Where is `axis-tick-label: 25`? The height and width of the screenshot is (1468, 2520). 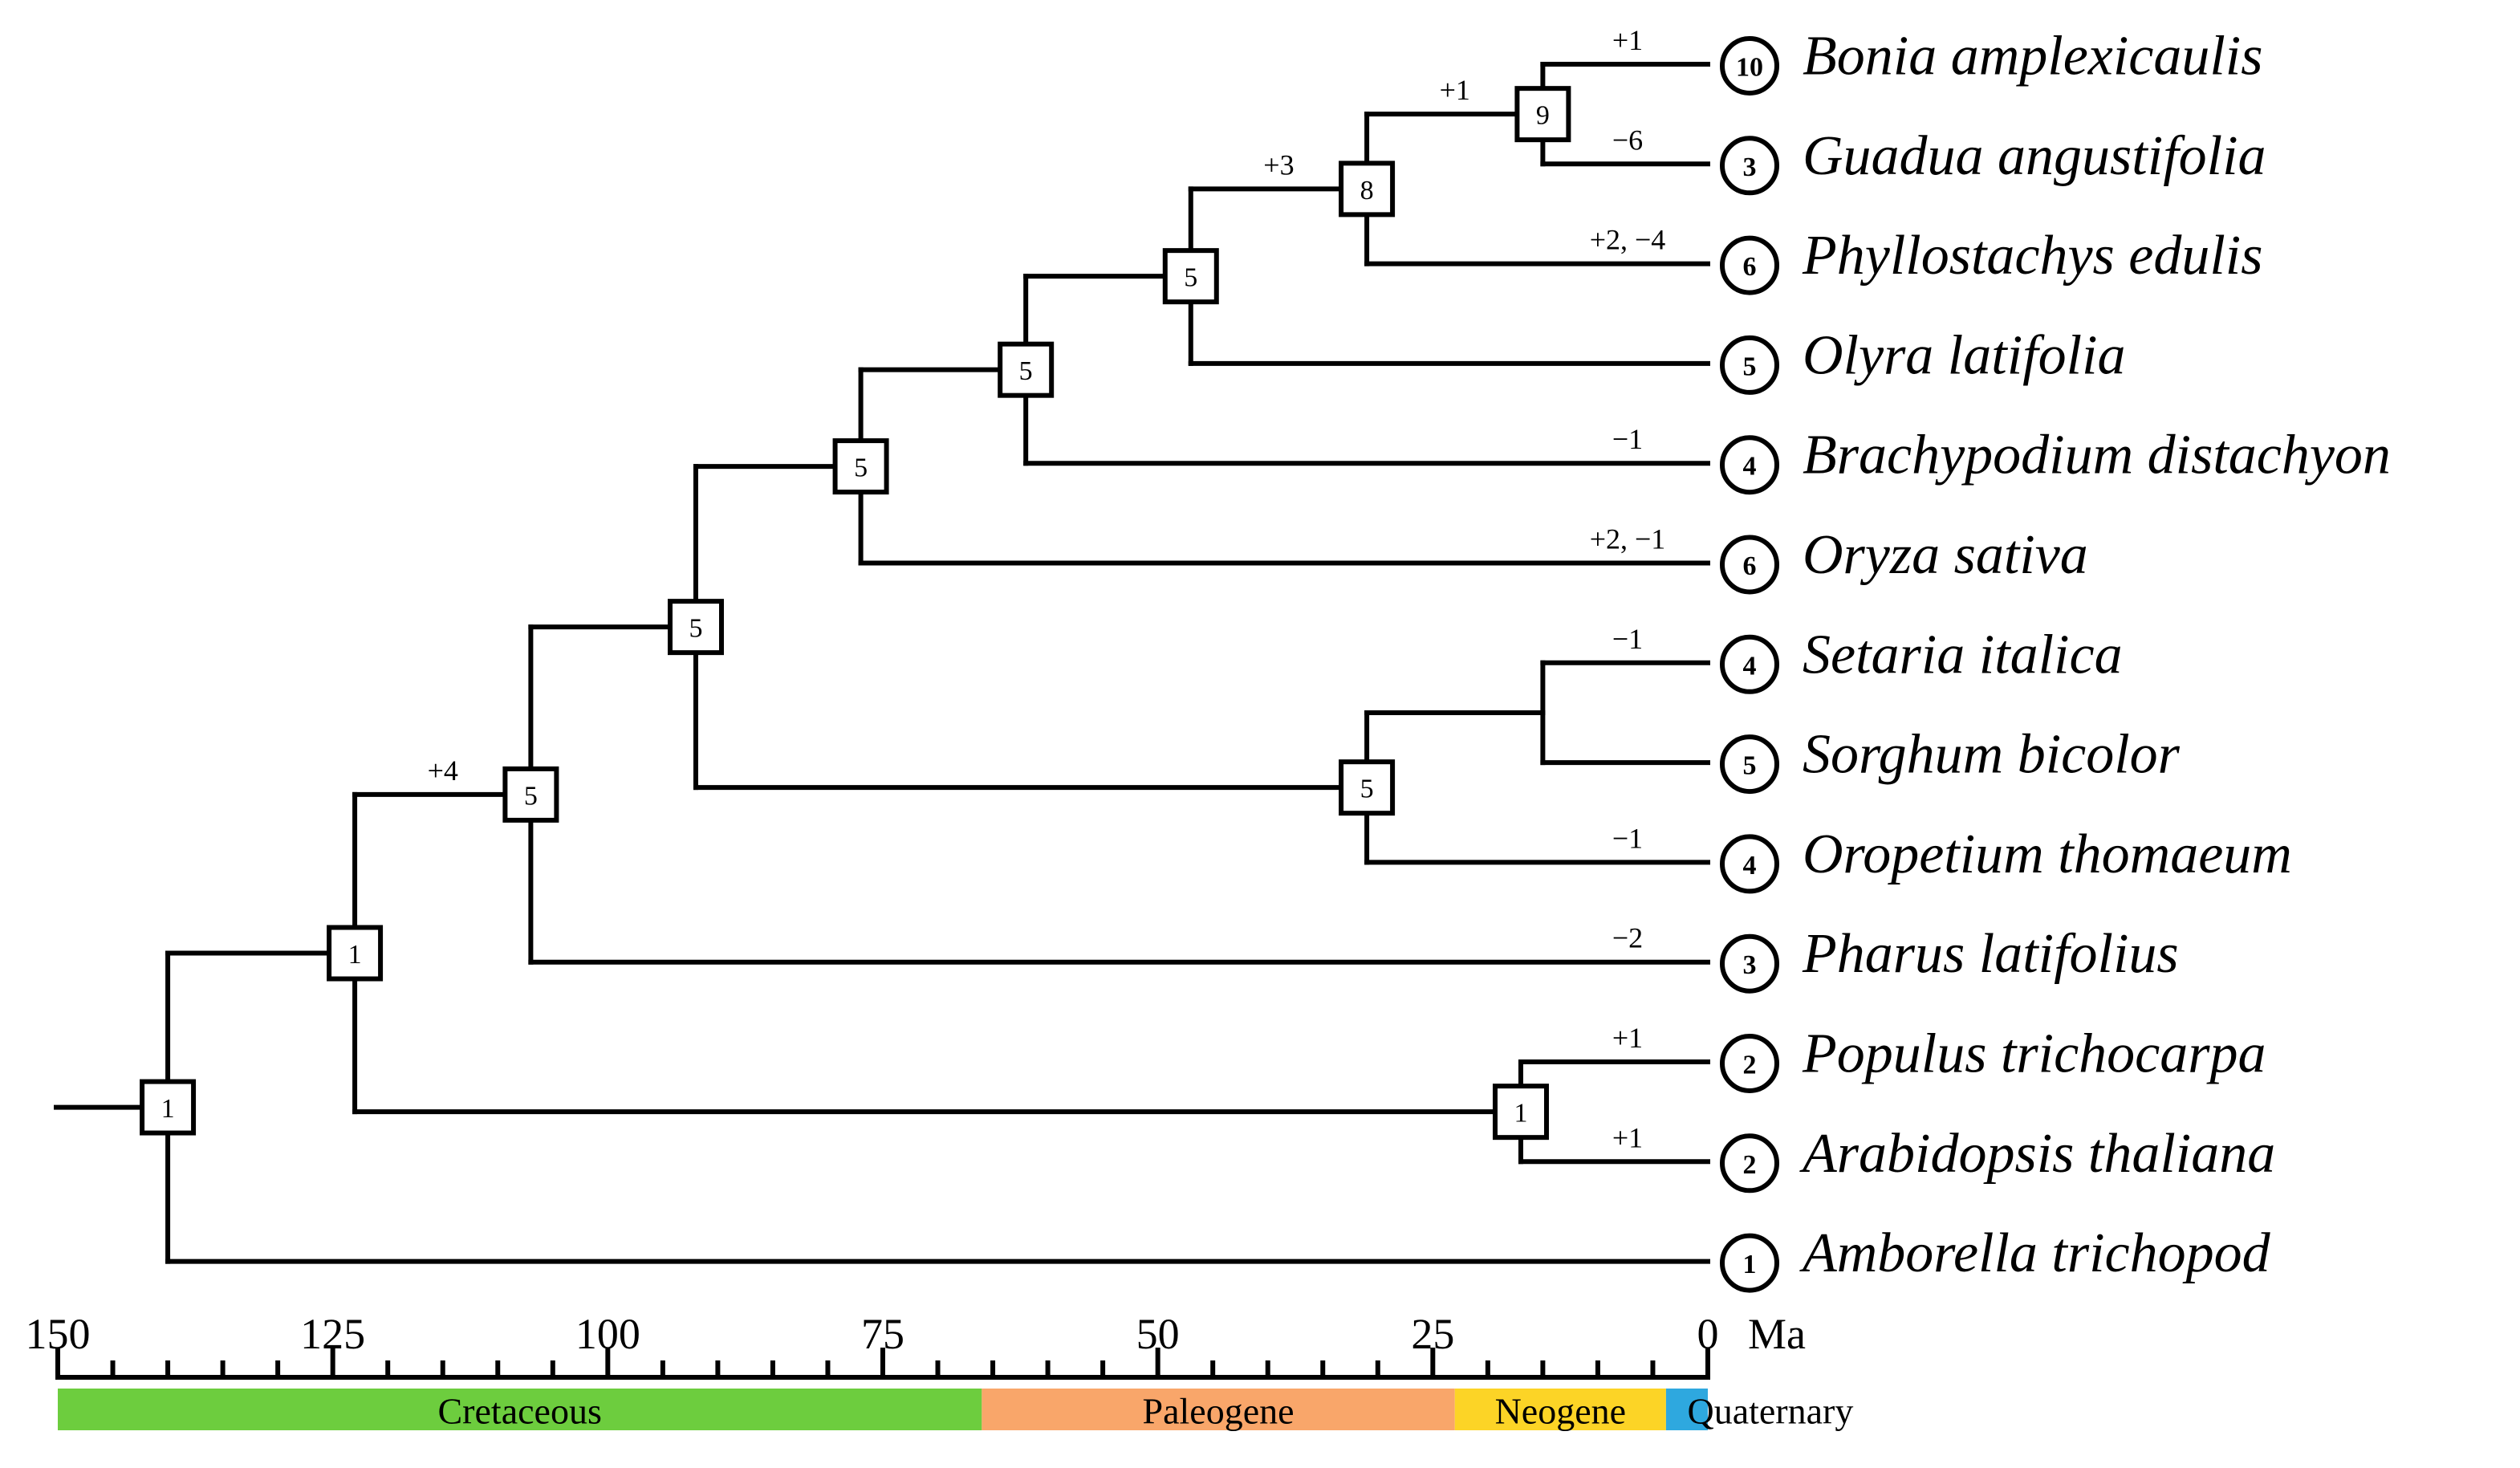
axis-tick-label: 25 is located at coordinates (1432, 1334).